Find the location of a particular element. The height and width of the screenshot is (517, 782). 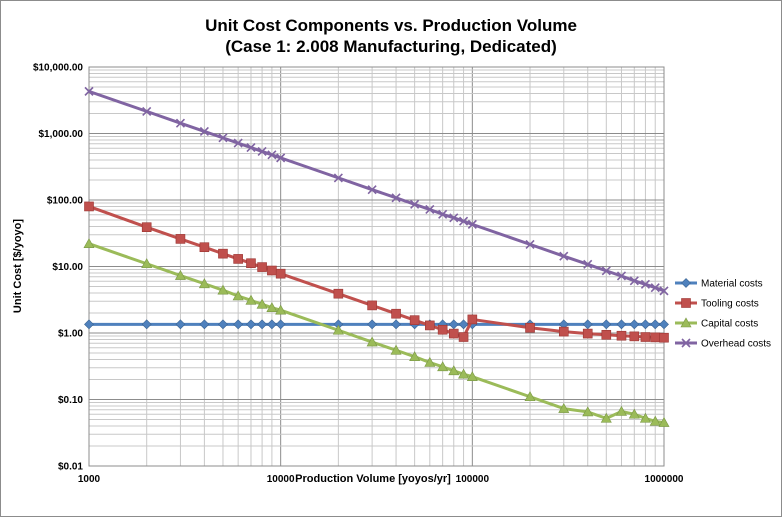

x-axis-title: Production Volume [yoyos/yr] is located at coordinates (373, 479).